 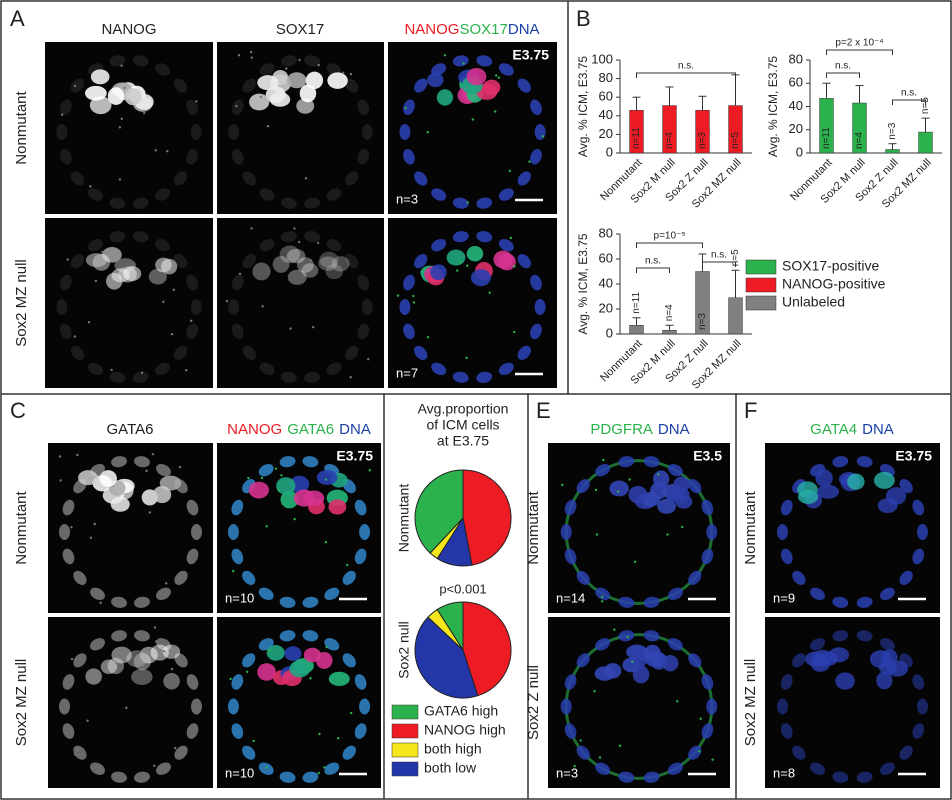 I want to click on bar, so click(x=892, y=151).